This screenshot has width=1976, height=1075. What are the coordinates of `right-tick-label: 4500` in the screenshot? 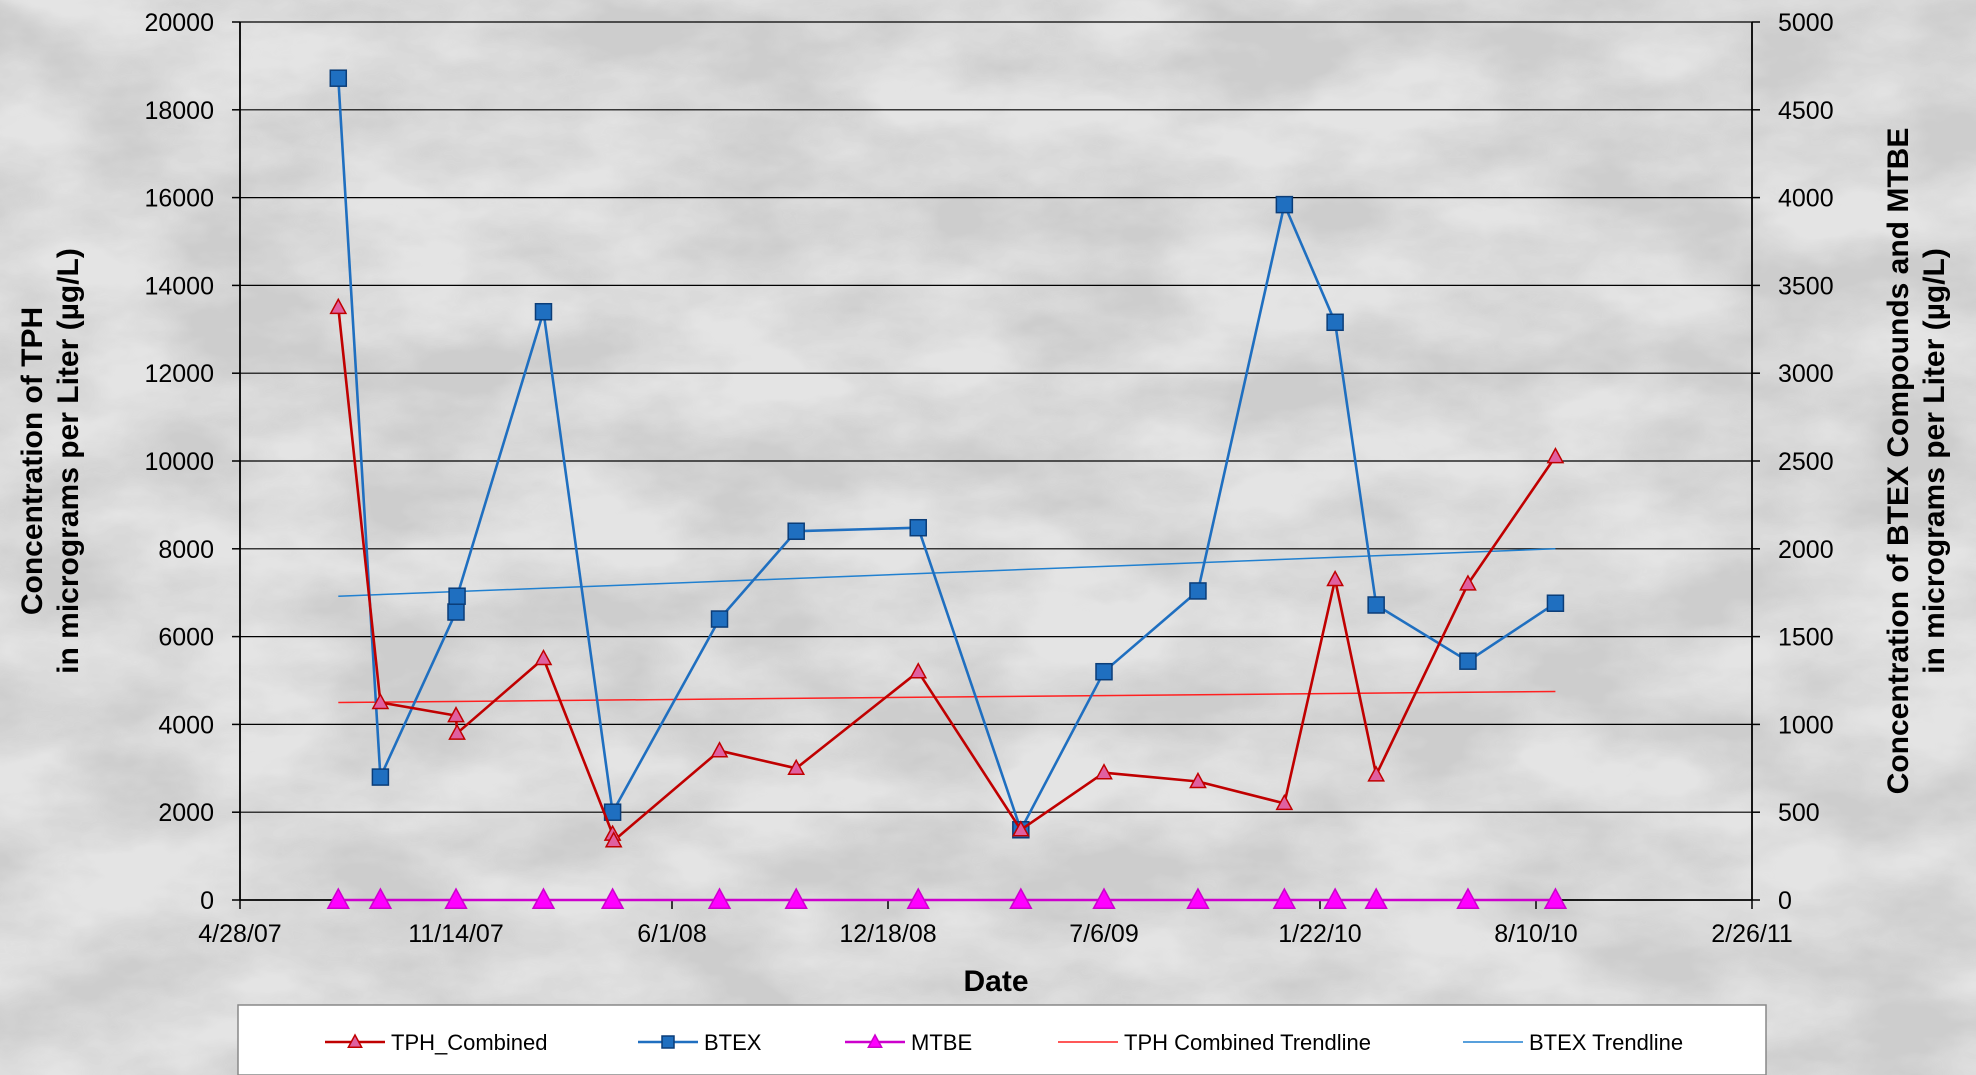 It's located at (1806, 111).